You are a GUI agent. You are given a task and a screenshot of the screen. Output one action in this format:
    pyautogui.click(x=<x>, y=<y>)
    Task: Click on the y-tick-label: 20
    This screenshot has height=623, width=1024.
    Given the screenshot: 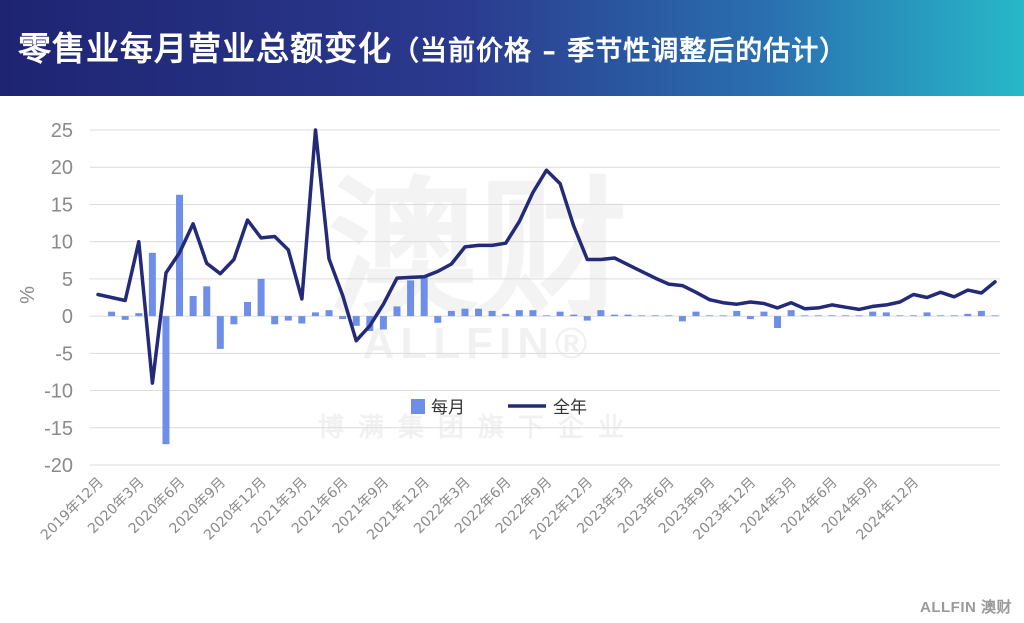 What is the action you would take?
    pyautogui.click(x=62, y=168)
    